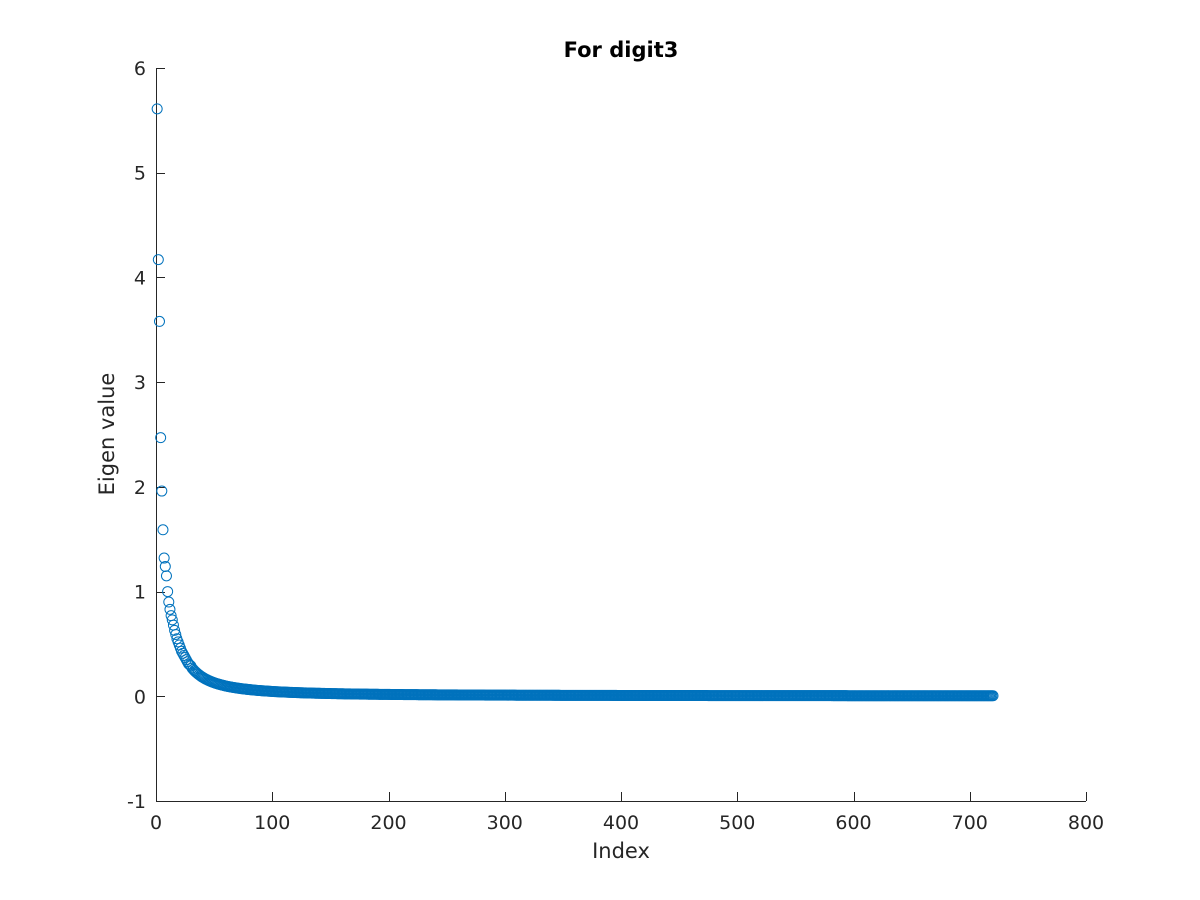 The image size is (1200, 900). I want to click on x-tick-label: 700, so click(970, 823).